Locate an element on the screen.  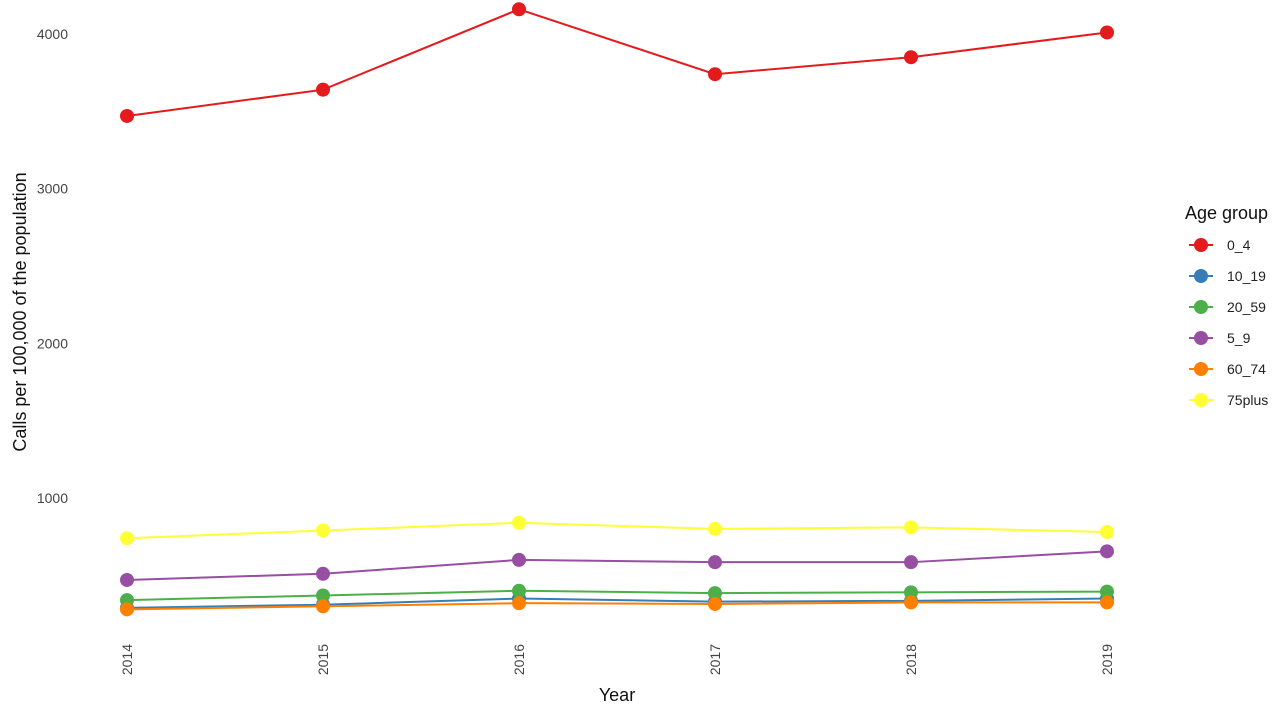
legend-item-60_74: 60_74 is located at coordinates (1227, 369).